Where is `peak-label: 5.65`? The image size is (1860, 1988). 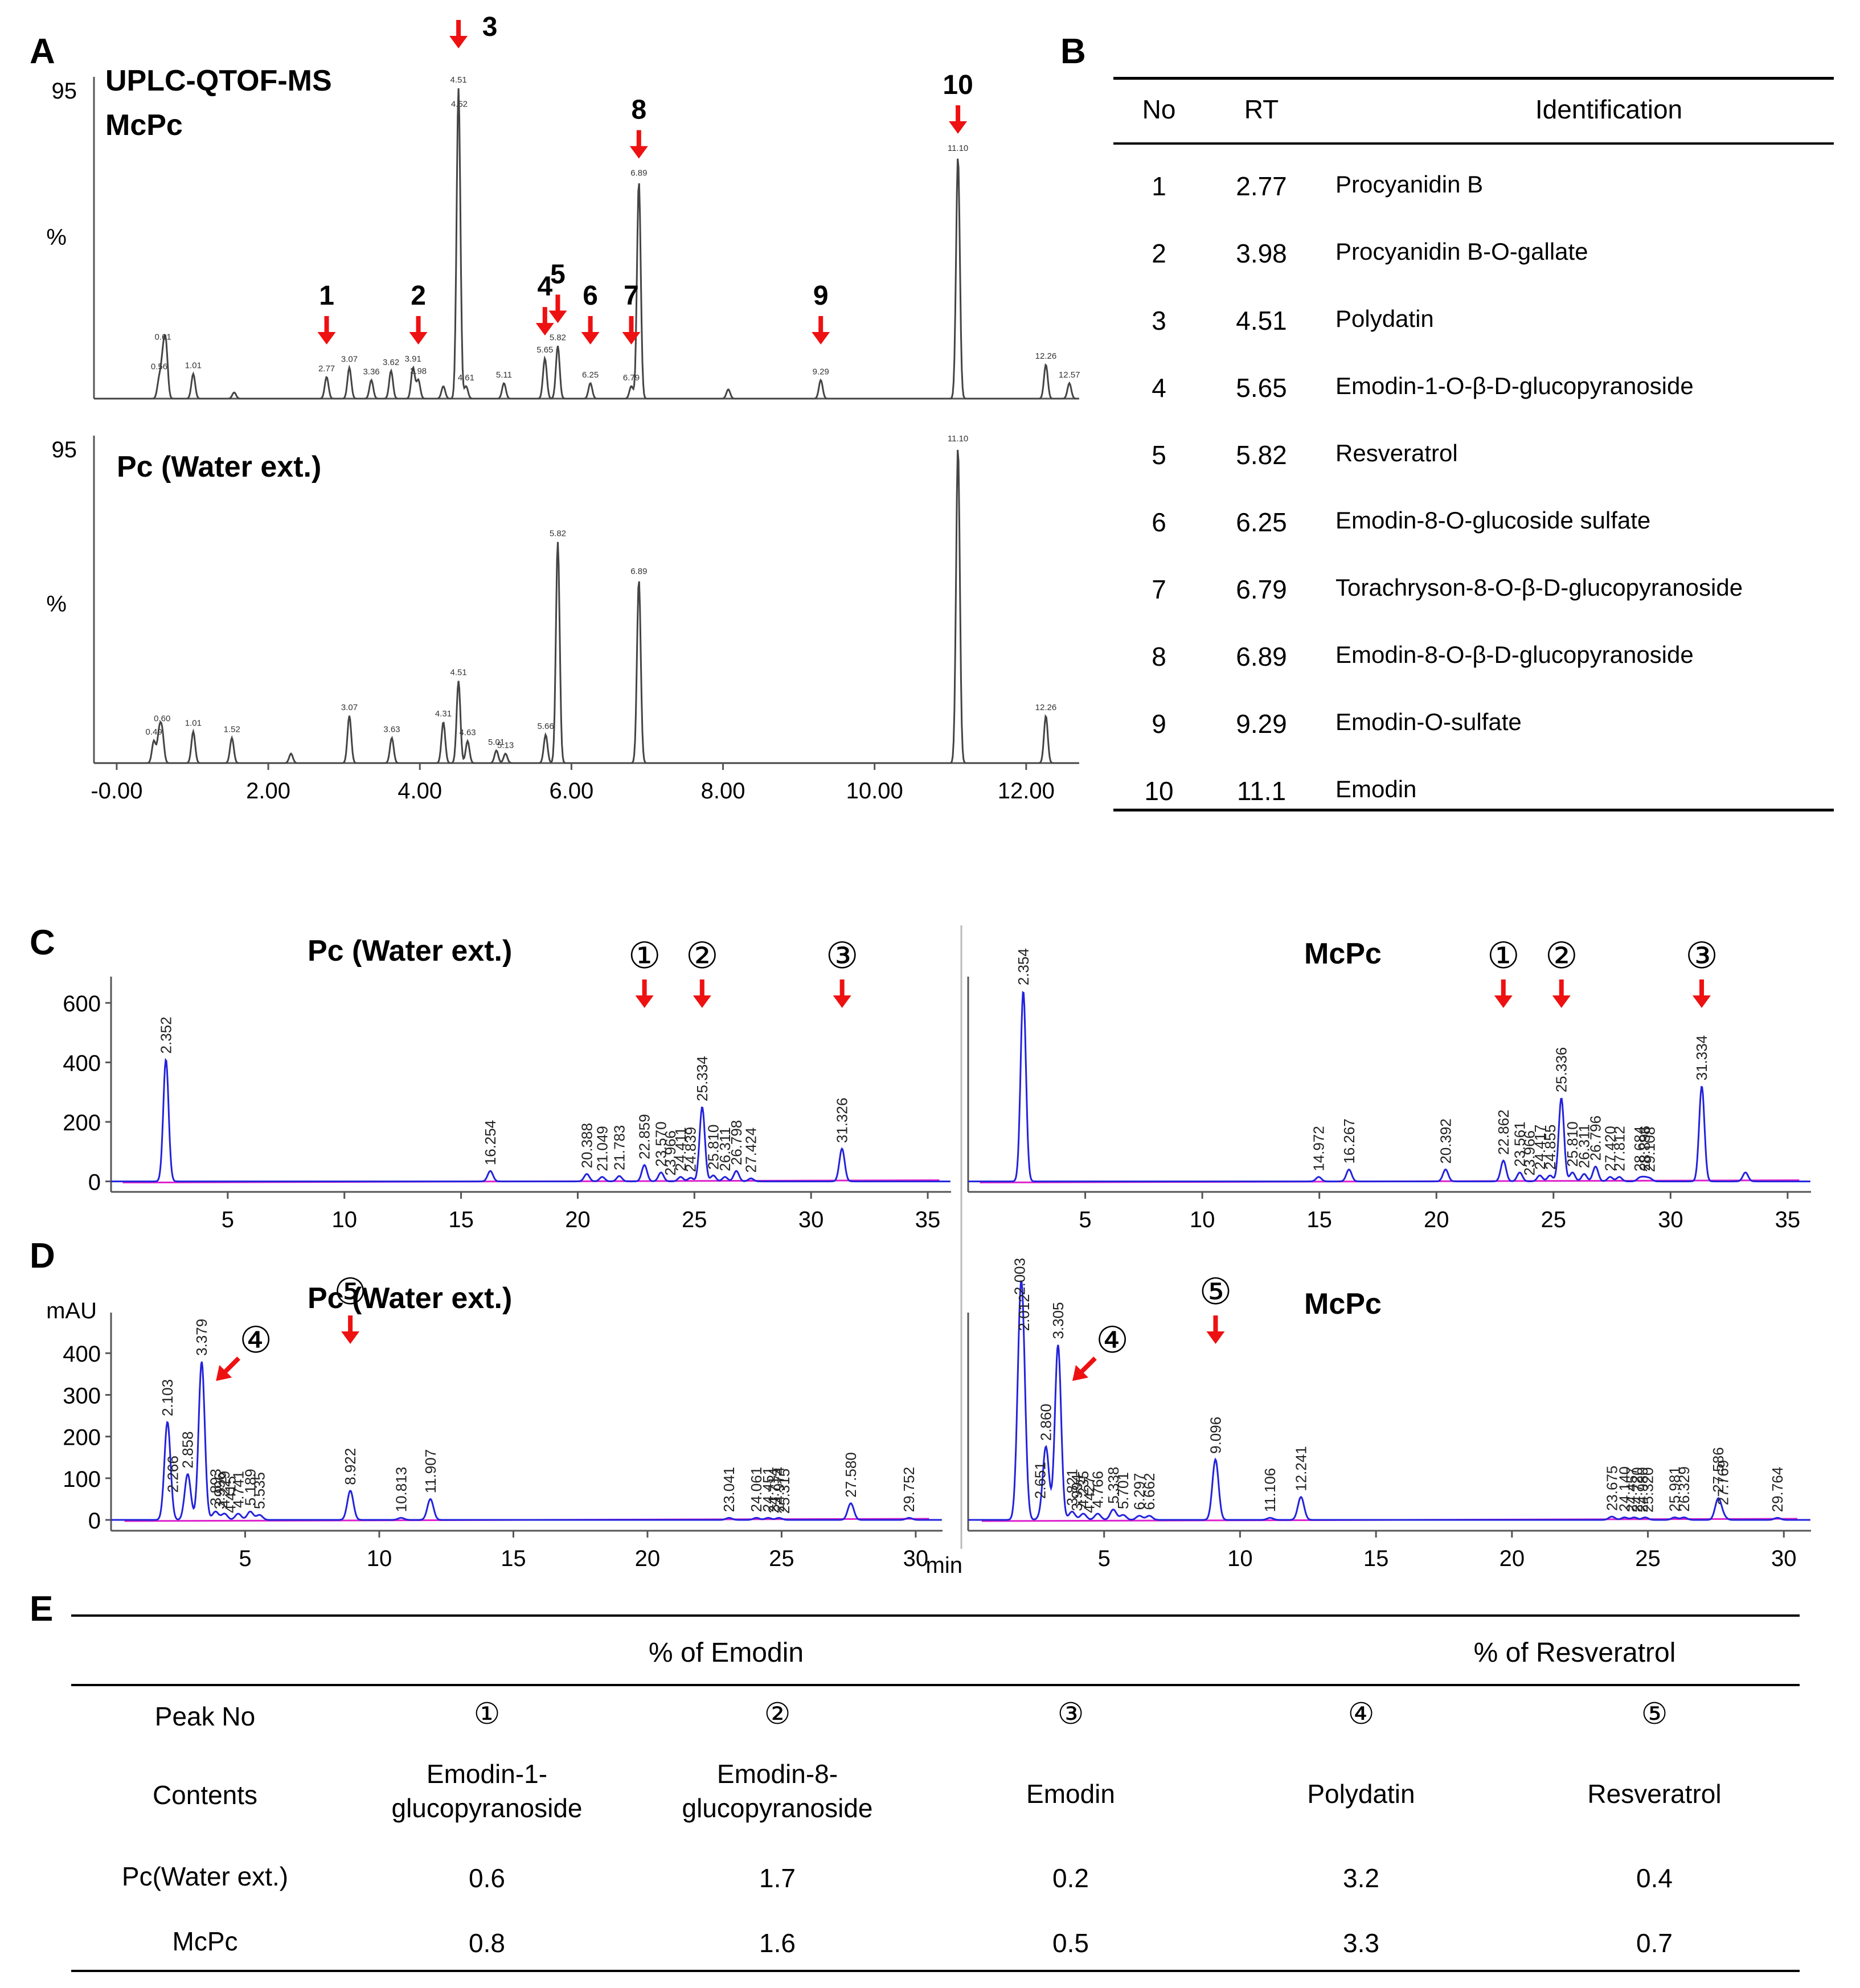
peak-label: 5.65 is located at coordinates (545, 350).